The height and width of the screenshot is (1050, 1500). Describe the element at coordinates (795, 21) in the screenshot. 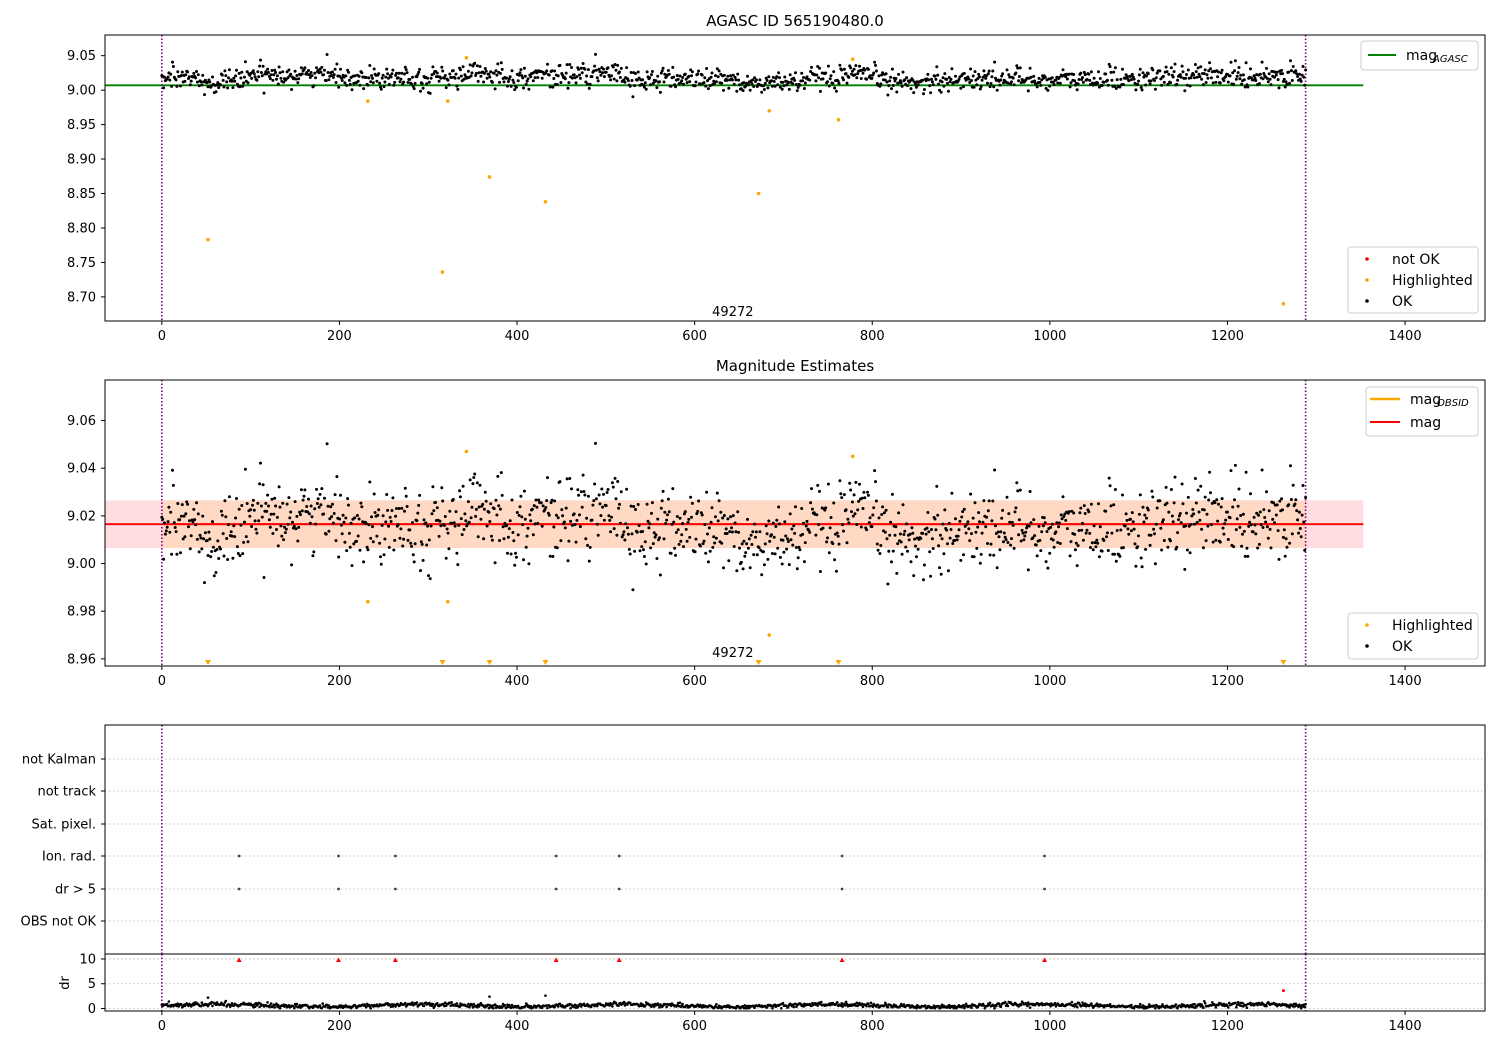

I see `top-title: AGASC ID 565190480.0` at that location.